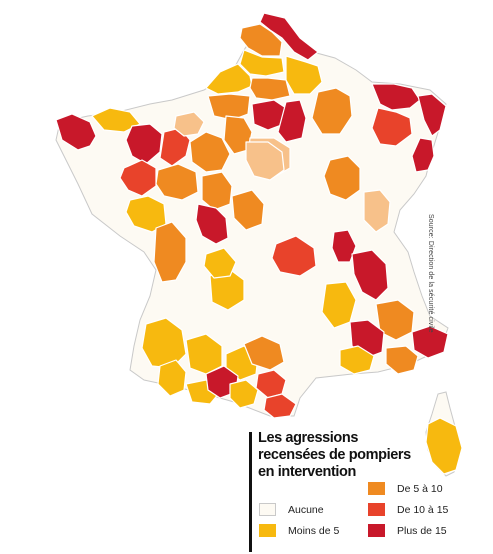 This screenshot has width=493, height=554. I want to click on department-puy-de-dome, so click(220, 263).